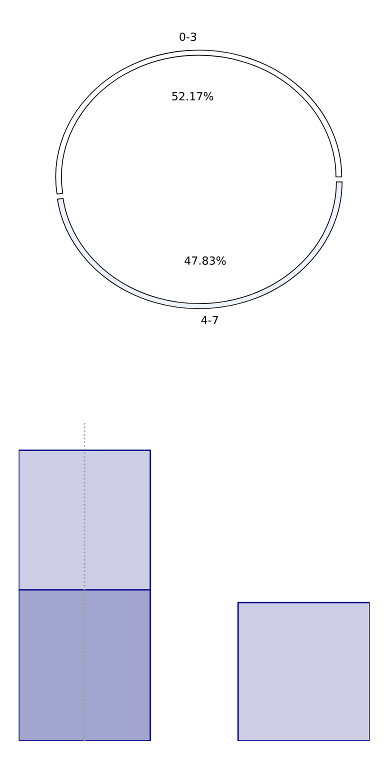 This screenshot has width=390, height=780. What do you see at coordinates (209, 320) in the screenshot?
I see `slice-label: 4-7` at bounding box center [209, 320].